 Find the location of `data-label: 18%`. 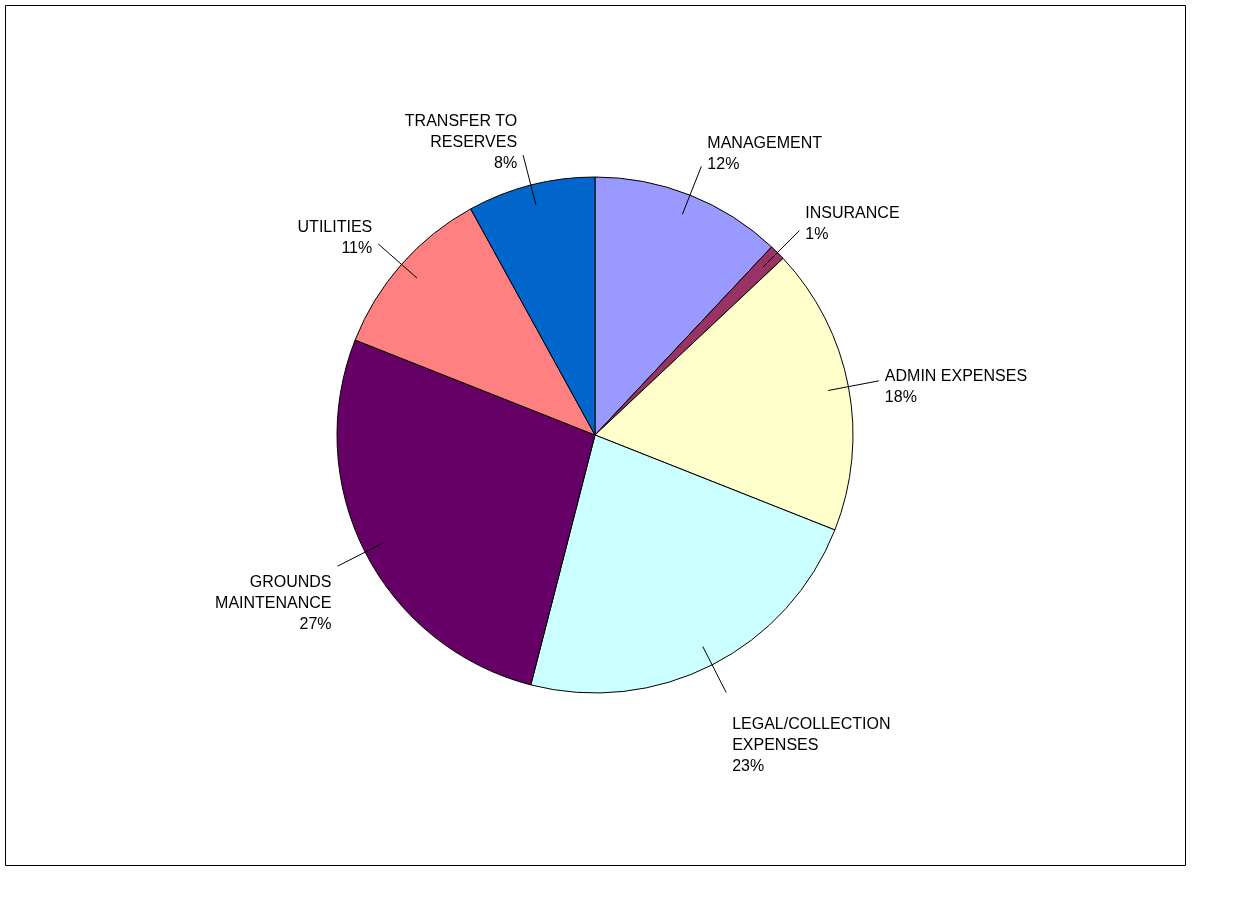

data-label: 18% is located at coordinates (900, 397).